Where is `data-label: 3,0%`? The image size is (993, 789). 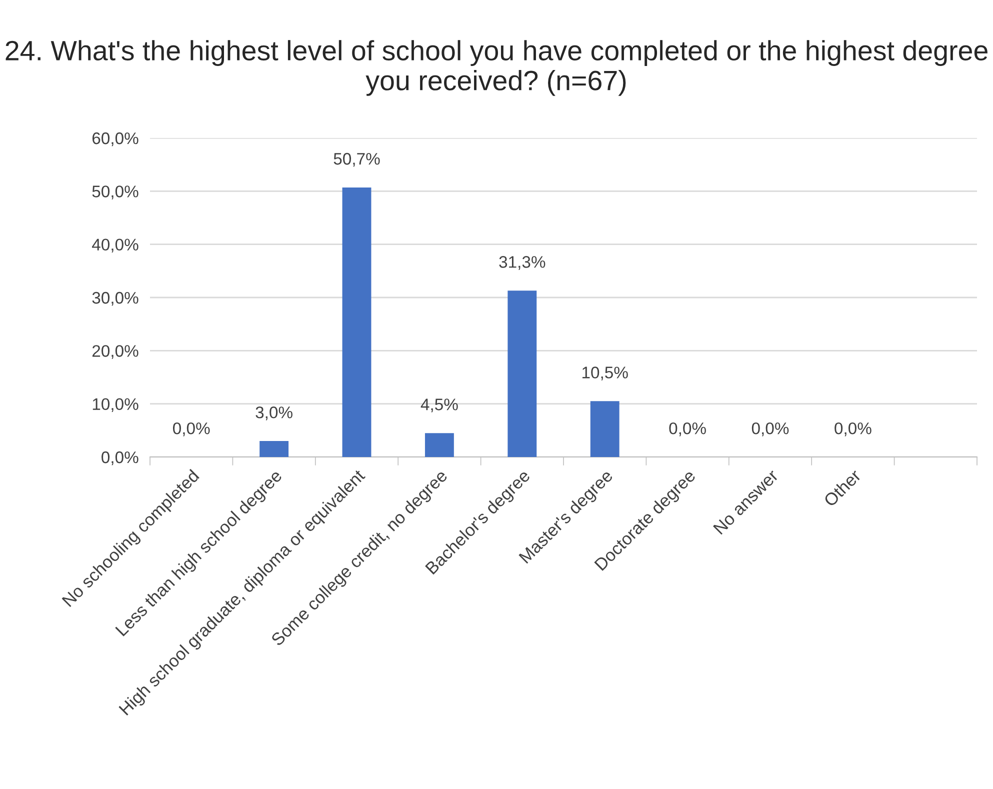 data-label: 3,0% is located at coordinates (274, 413).